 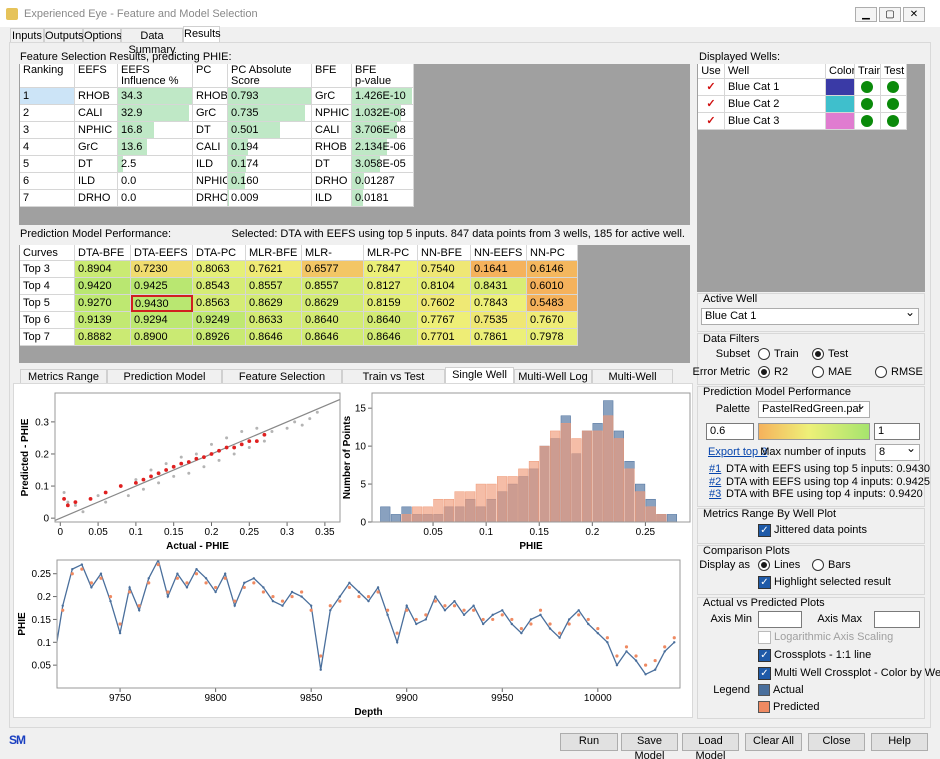 What do you see at coordinates (715, 469) in the screenshot?
I see `result-link: #1` at bounding box center [715, 469].